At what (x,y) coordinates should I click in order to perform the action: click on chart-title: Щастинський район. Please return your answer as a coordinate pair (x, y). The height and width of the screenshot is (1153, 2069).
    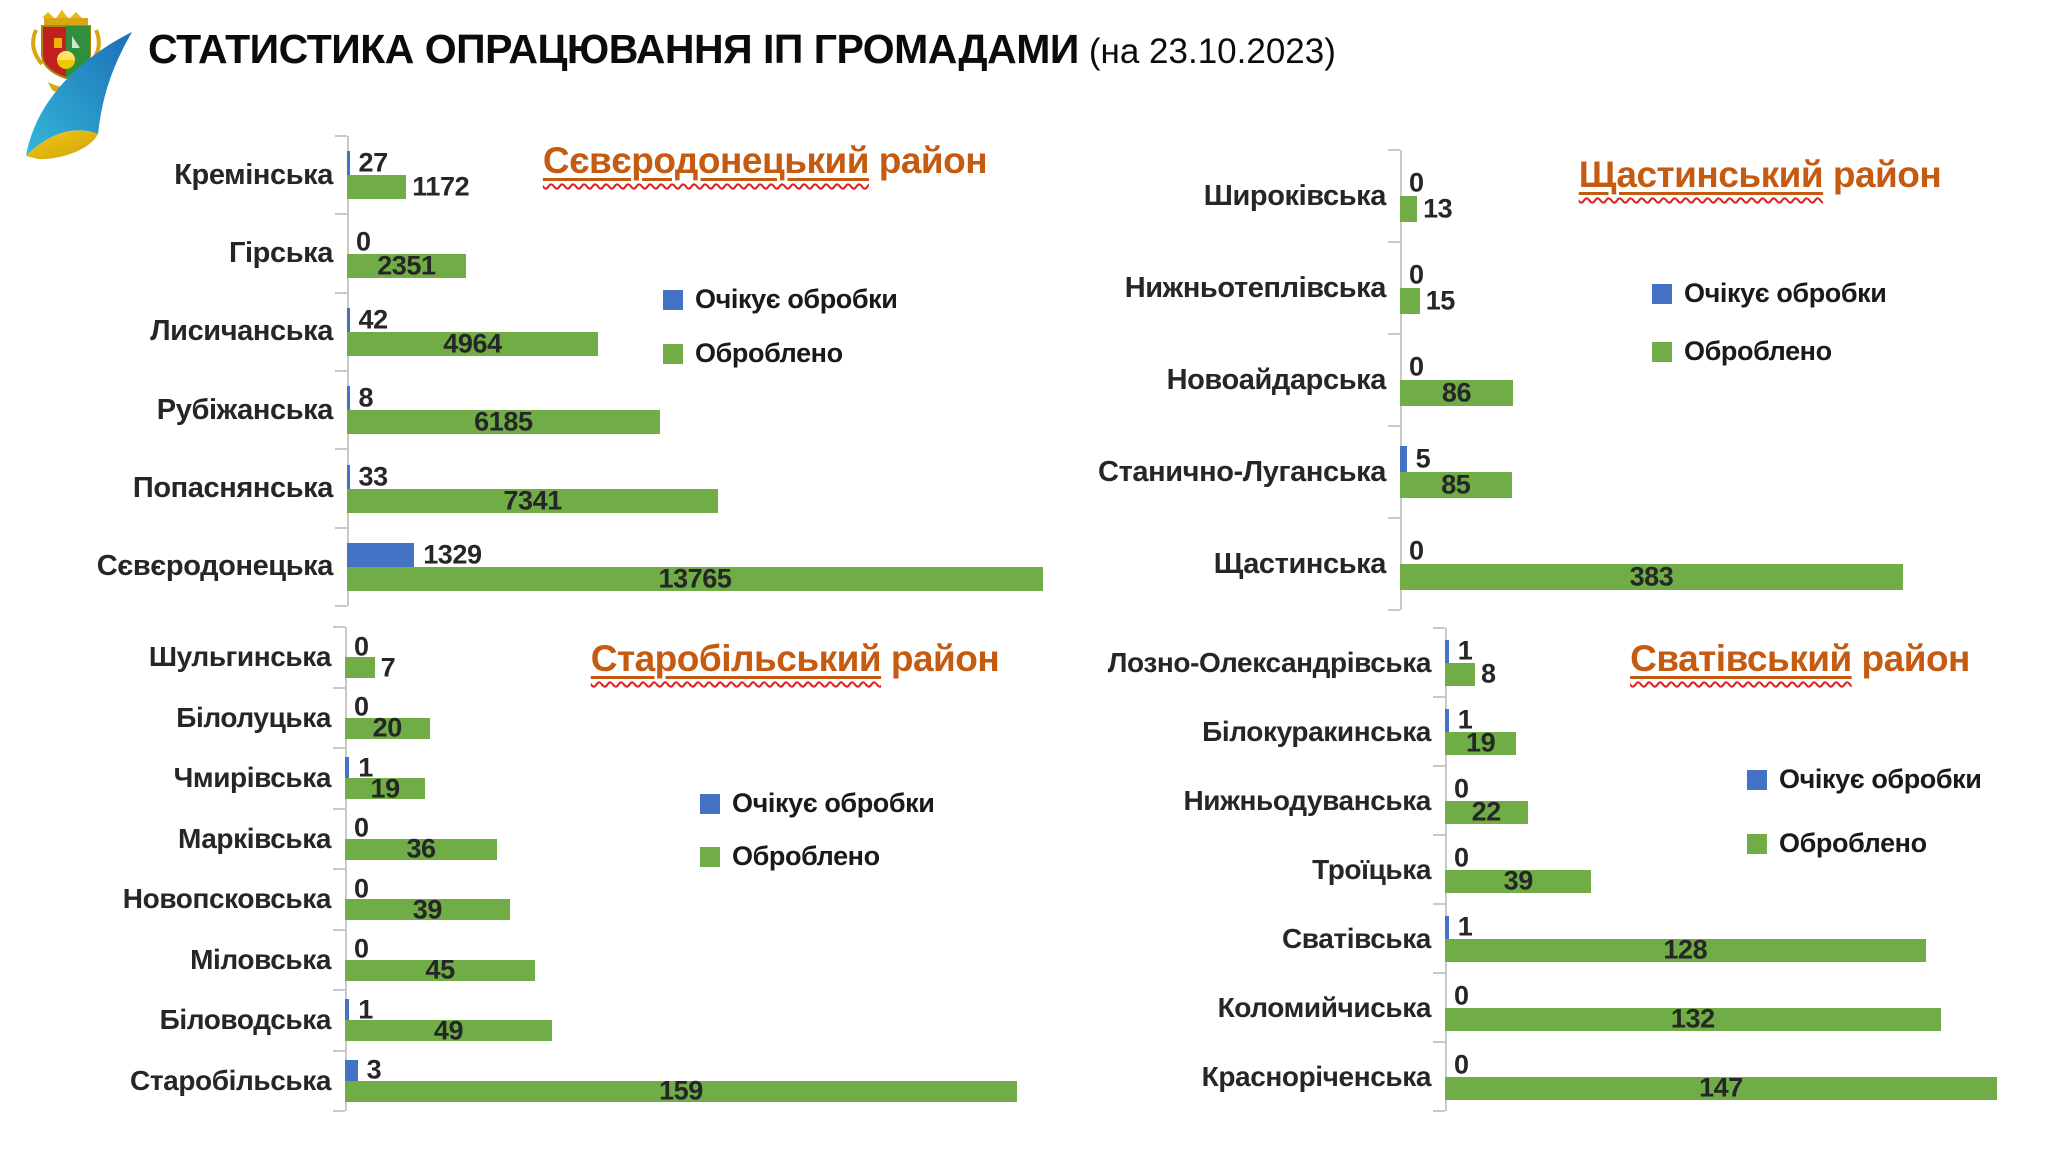
    Looking at the image, I should click on (1760, 175).